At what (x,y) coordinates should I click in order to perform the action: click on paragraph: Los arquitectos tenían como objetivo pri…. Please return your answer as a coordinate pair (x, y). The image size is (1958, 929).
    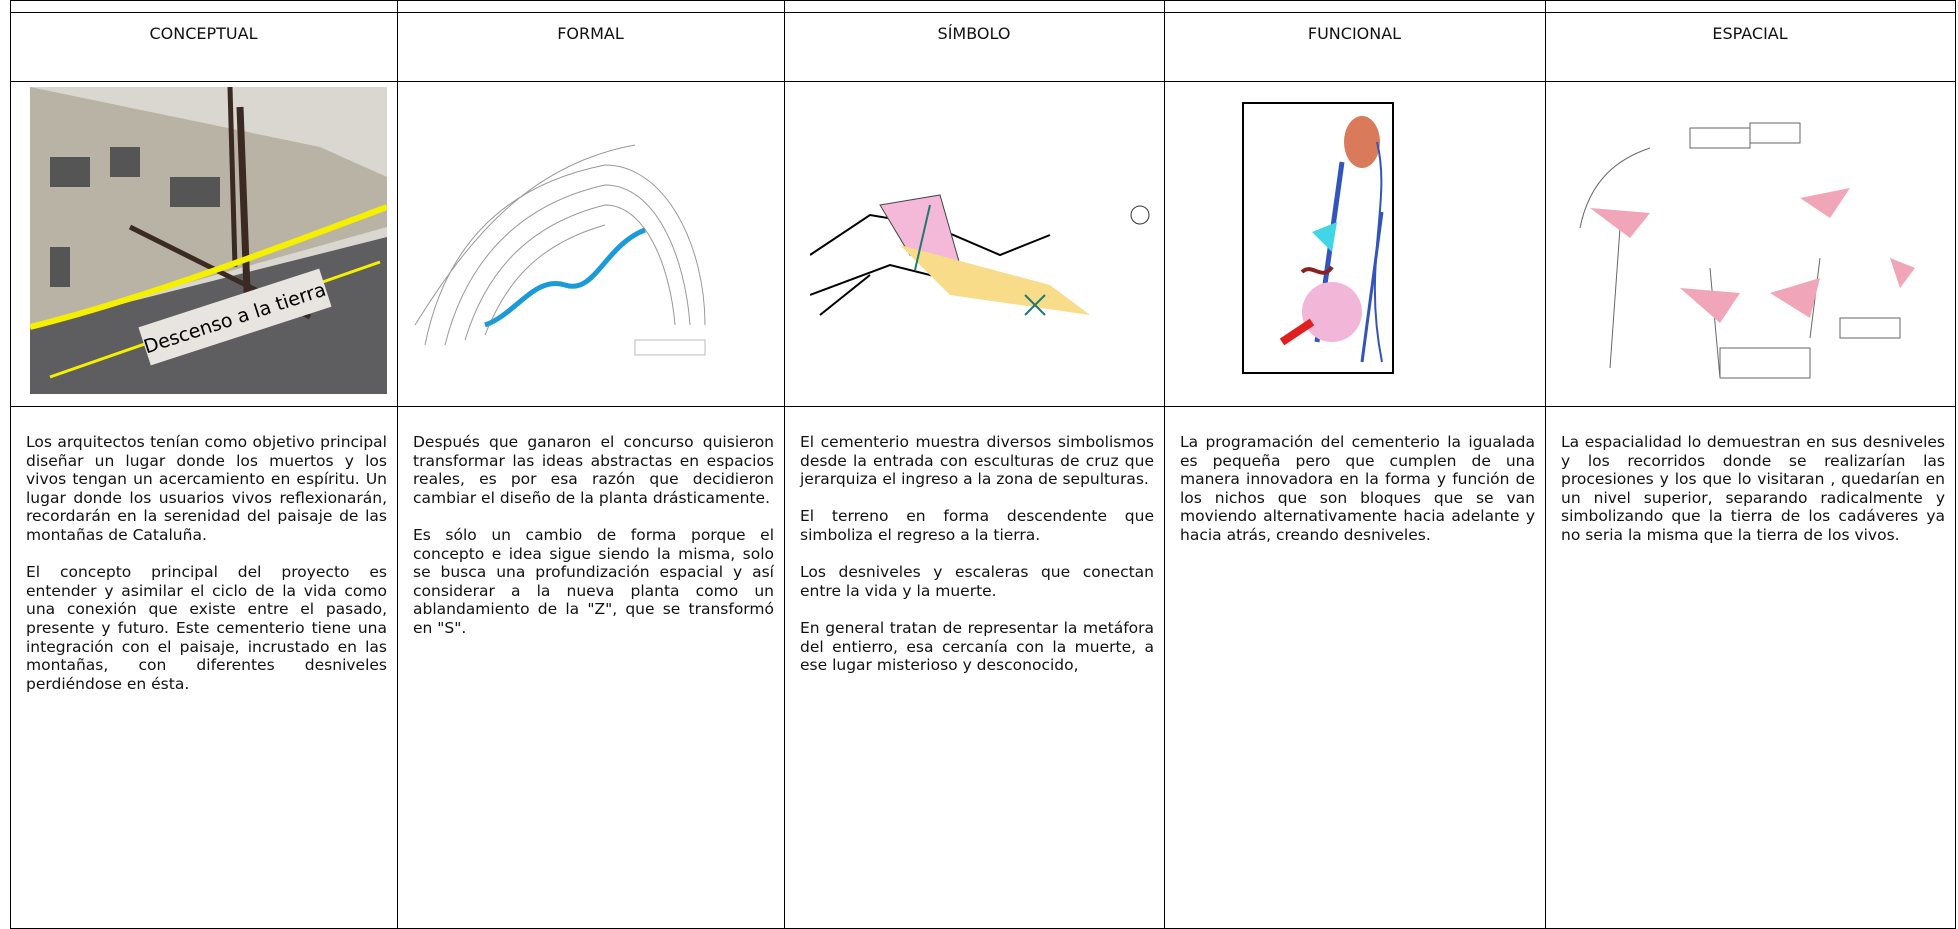
    Looking at the image, I should click on (206, 488).